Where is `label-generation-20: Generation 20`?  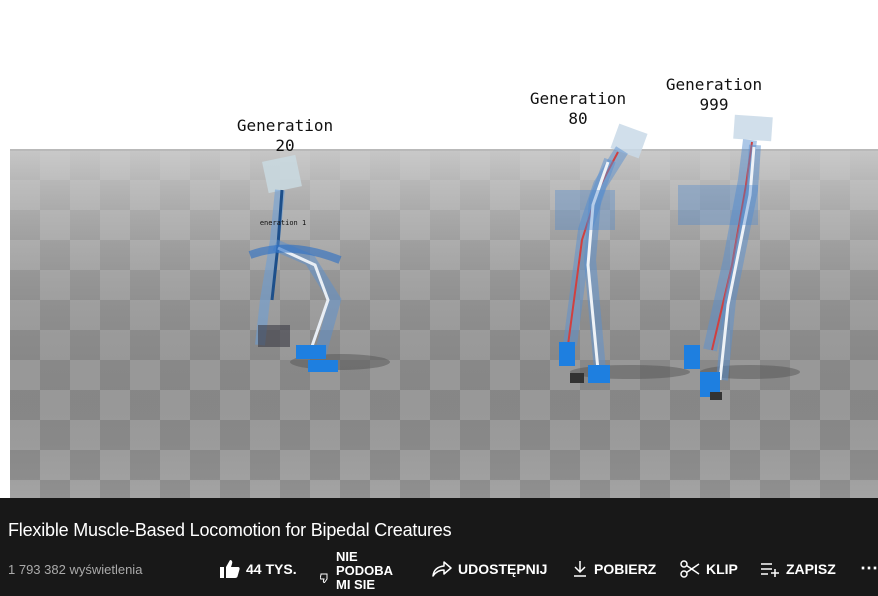
label-generation-20: Generation 20 is located at coordinates (285, 135).